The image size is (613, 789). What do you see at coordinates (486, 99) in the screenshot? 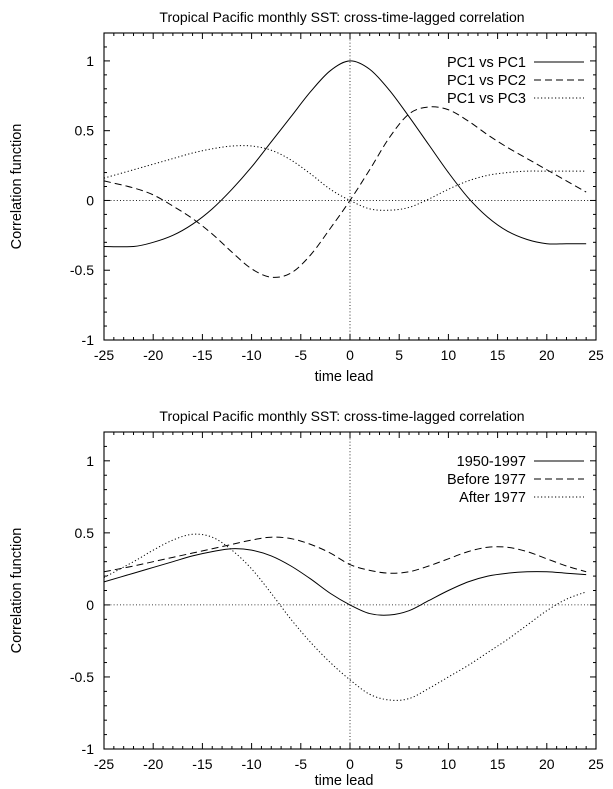
I see `legend-label: PC1 vs PC3` at bounding box center [486, 99].